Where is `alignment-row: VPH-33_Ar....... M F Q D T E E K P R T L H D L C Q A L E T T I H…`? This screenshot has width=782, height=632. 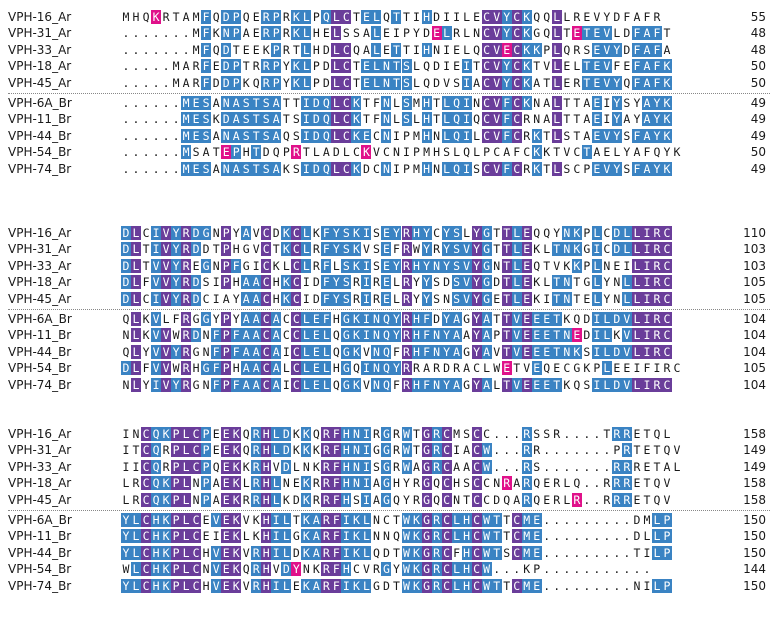
alignment-row: VPH-33_Ar....... M F Q D T E E K P R T L H D L C Q A L E T T I H… is located at coordinates (391, 49).